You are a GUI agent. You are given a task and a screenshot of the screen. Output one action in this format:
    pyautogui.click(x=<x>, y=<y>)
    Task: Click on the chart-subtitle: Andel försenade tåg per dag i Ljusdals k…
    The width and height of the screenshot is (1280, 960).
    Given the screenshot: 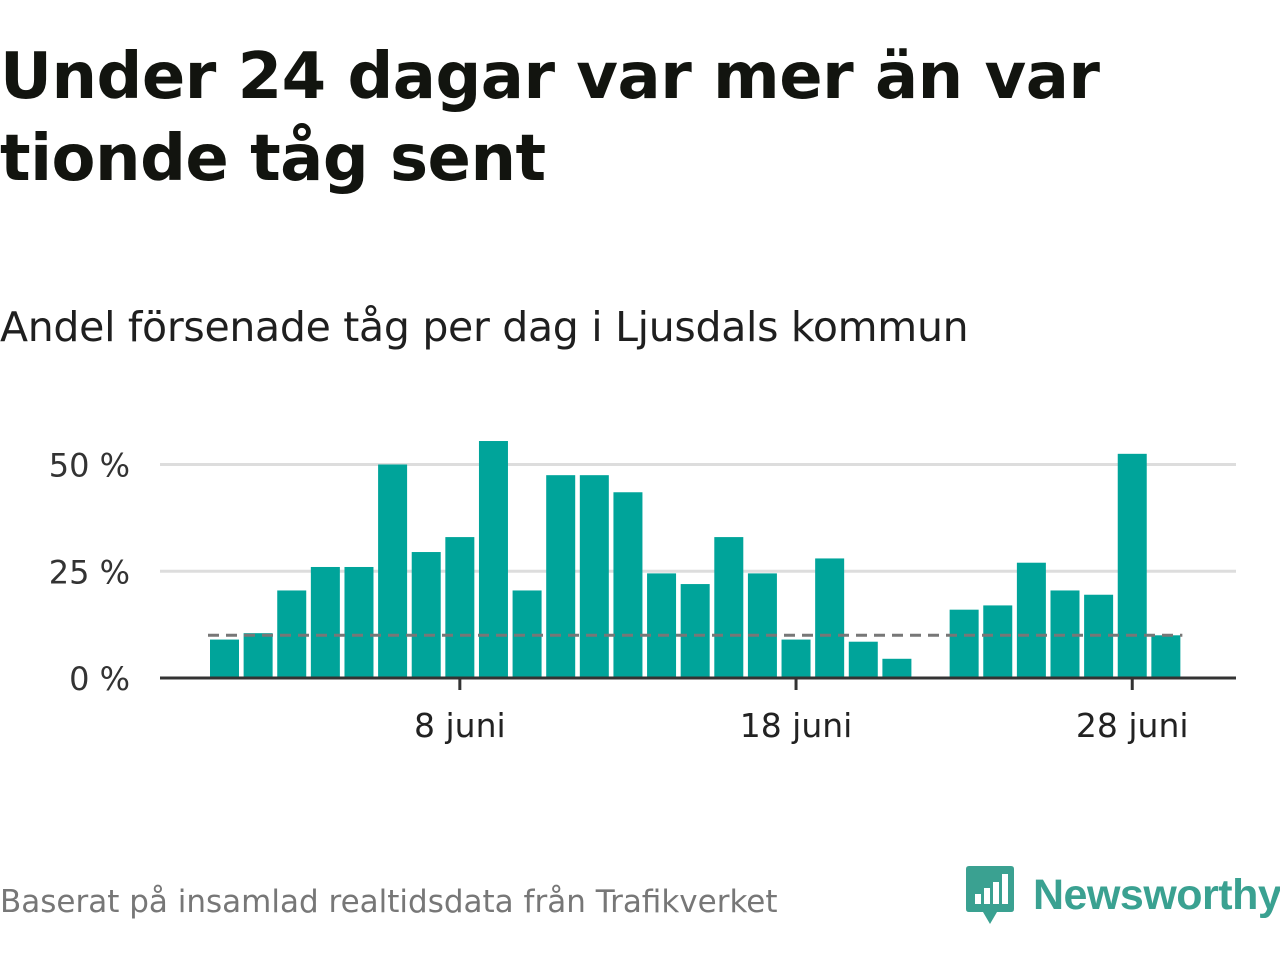 What is the action you would take?
    pyautogui.click(x=484, y=327)
    